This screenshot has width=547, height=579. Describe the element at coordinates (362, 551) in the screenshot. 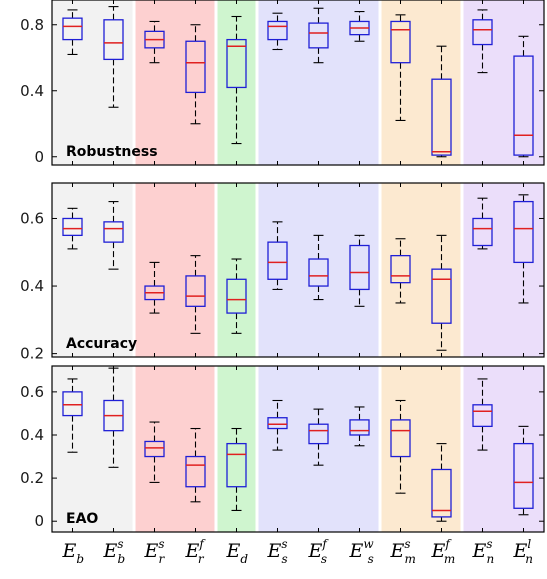

I see `x-tick-label-7: Ew s` at that location.